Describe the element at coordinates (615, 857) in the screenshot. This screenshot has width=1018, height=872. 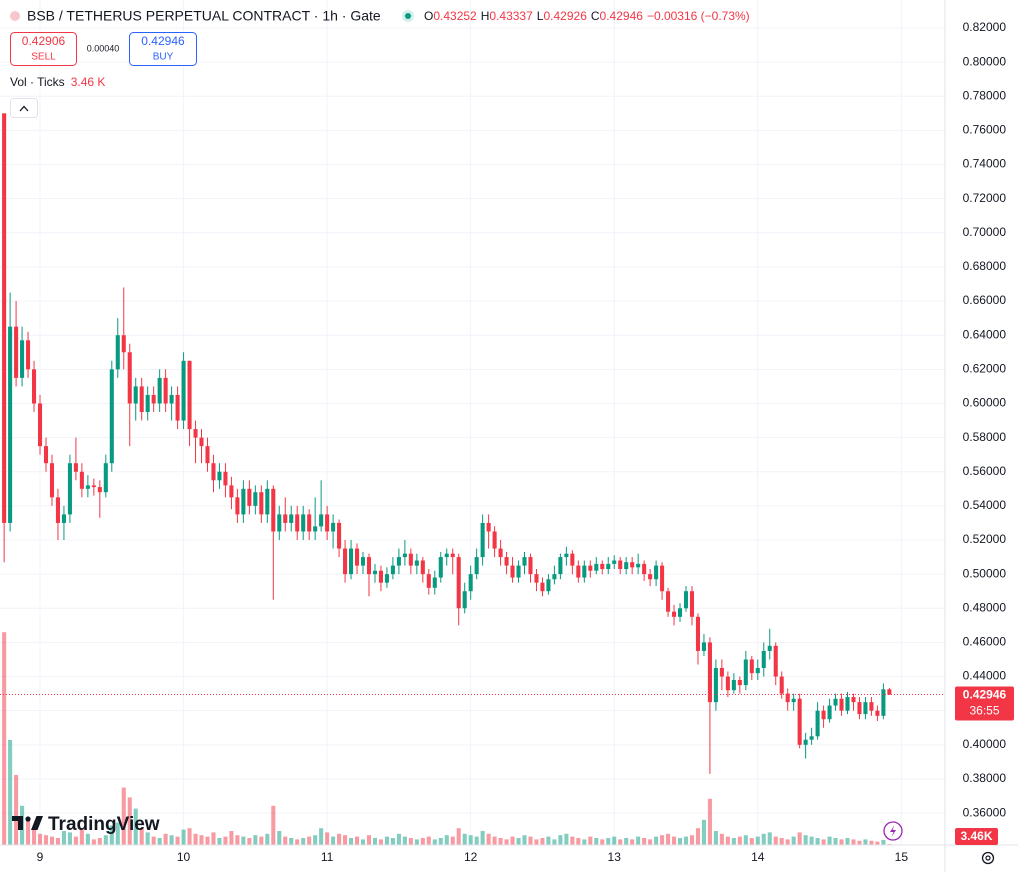
I see `x-tick-label: 13` at that location.